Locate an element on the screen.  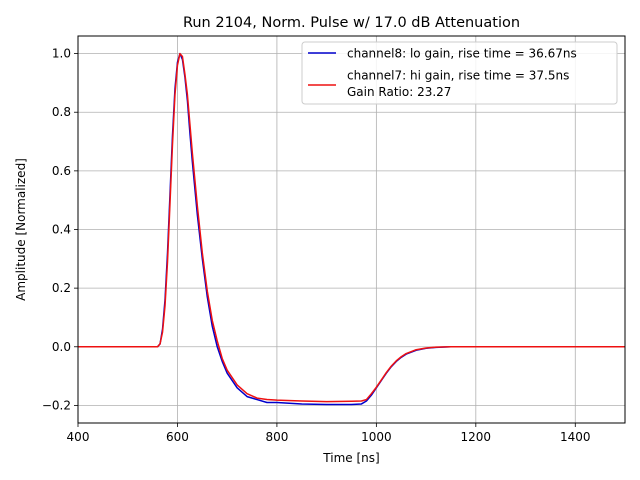
x-tick-label: 1200 is located at coordinates (476, 437).